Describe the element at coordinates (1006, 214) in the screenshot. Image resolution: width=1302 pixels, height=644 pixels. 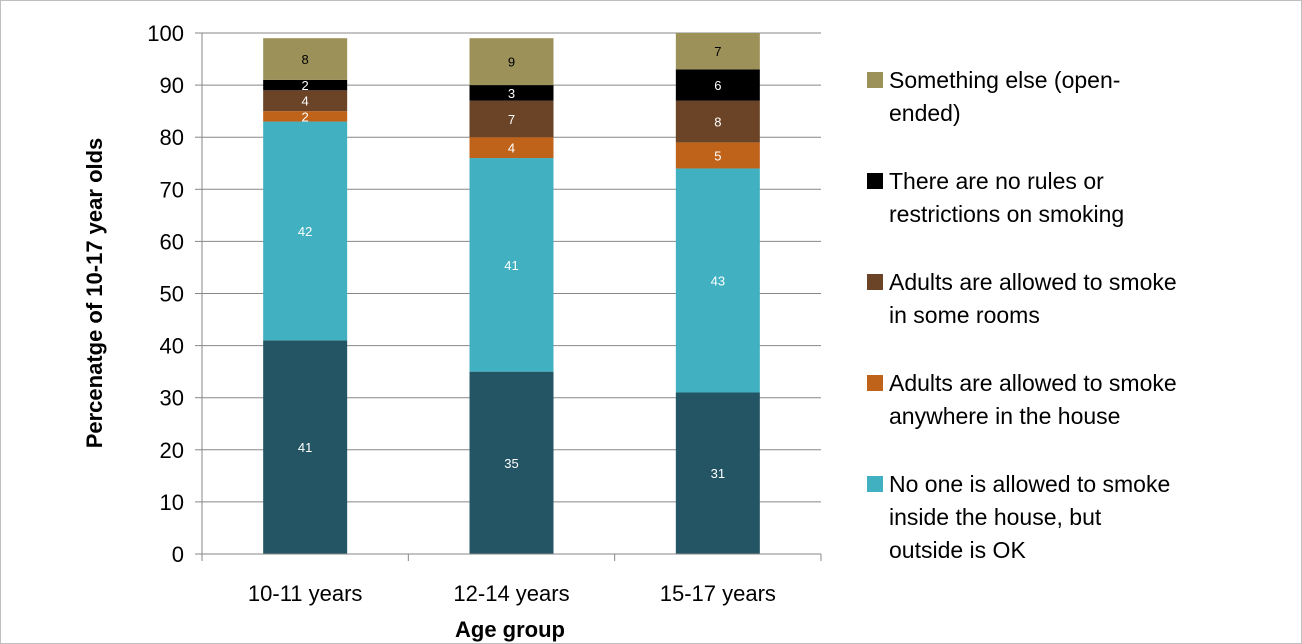
I see `legend-label: restrictions on smoking` at that location.